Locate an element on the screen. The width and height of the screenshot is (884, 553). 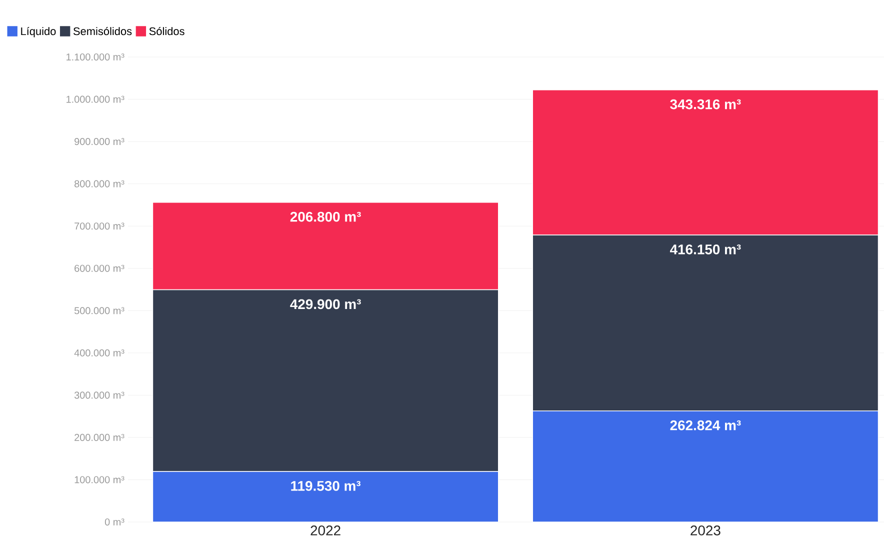
data-label: 416.150 m³ is located at coordinates (705, 249).